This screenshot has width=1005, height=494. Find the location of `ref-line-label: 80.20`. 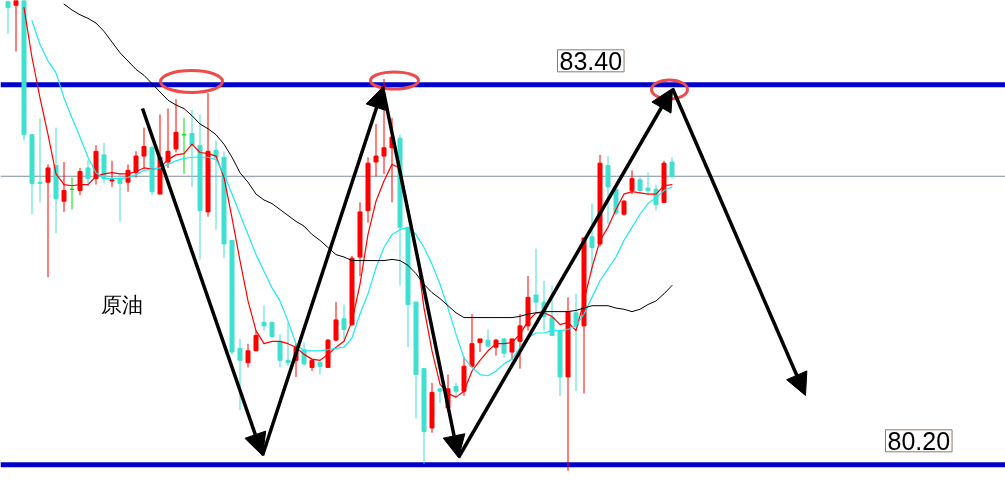

ref-line-label: 80.20 is located at coordinates (919, 440).